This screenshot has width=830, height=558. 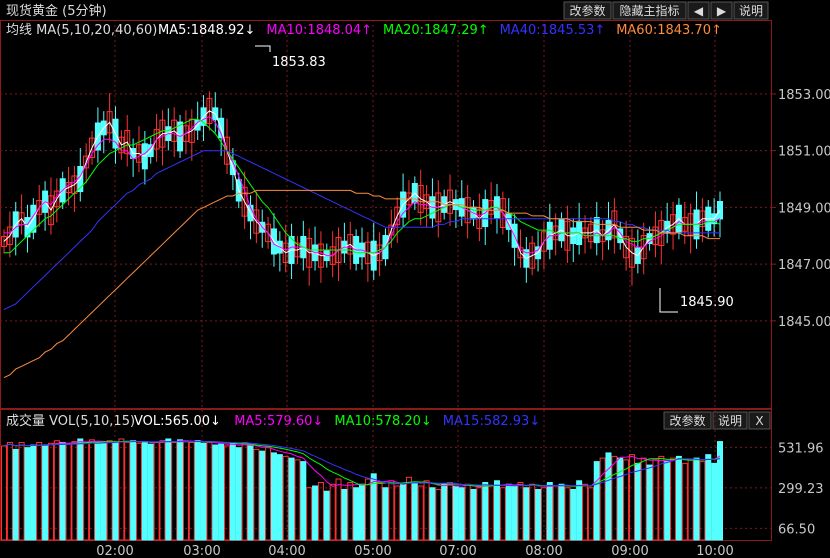 What do you see at coordinates (201, 551) in the screenshot?
I see `time-tick-label: 03:00` at bounding box center [201, 551].